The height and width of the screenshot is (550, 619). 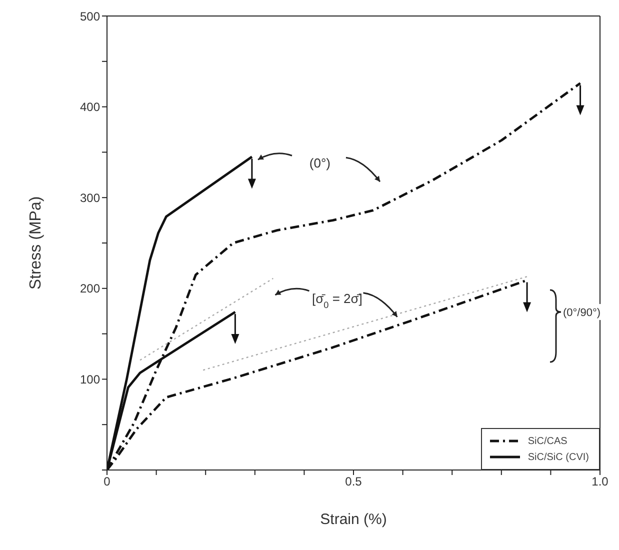 What do you see at coordinates (353, 481) in the screenshot?
I see `x-tick-label: 0.5` at bounding box center [353, 481].